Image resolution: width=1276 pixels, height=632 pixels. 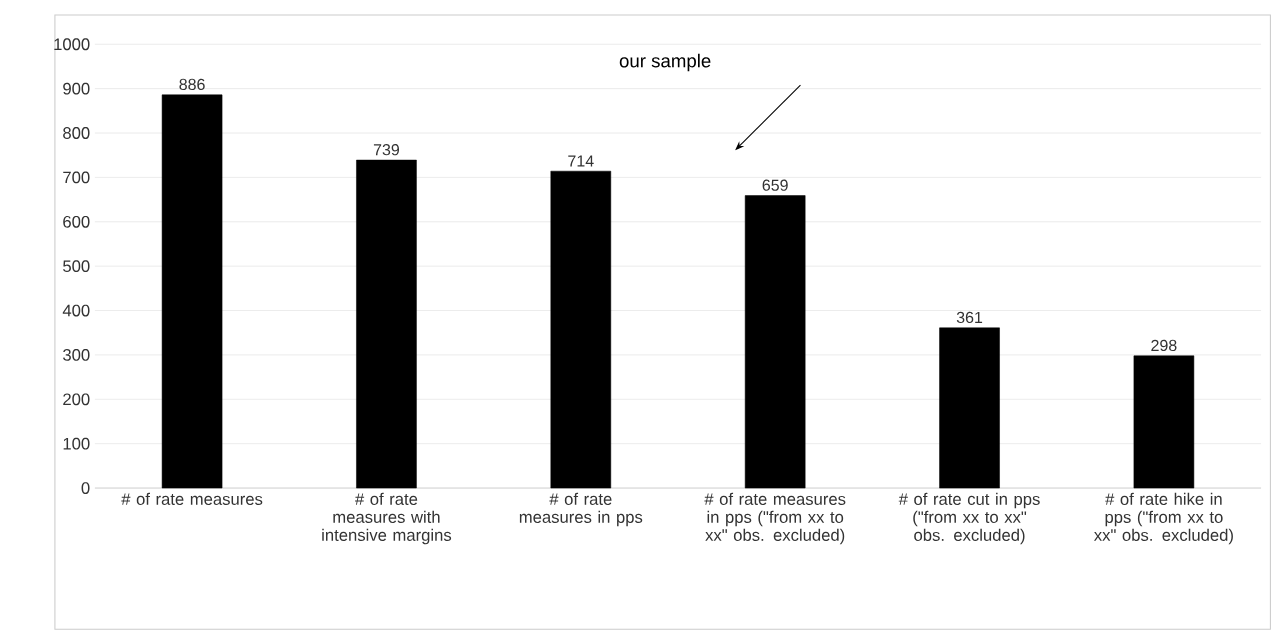 I want to click on y-tick-label: 600, so click(x=76, y=221).